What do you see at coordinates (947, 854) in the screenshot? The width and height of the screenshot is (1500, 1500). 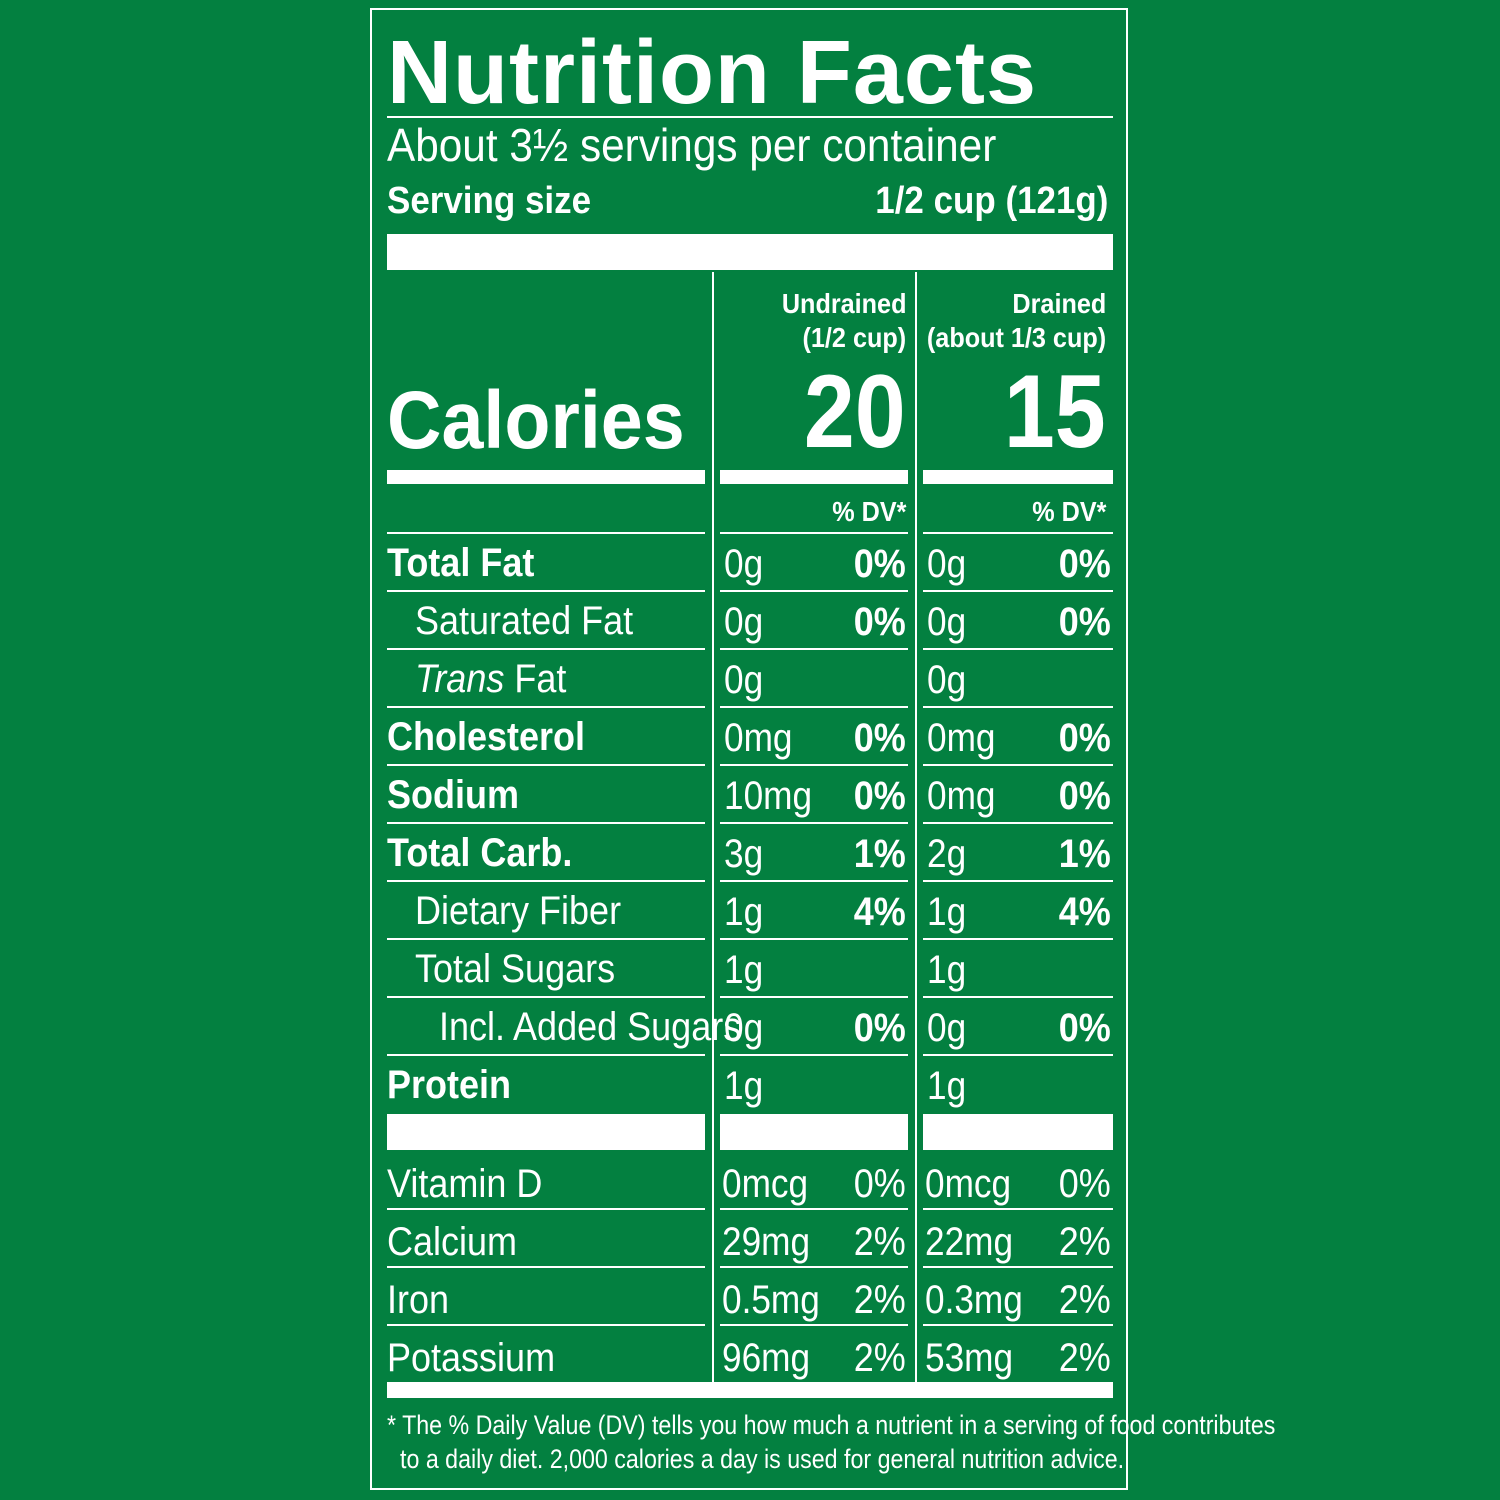 I see `nutrient-amount: 2g` at bounding box center [947, 854].